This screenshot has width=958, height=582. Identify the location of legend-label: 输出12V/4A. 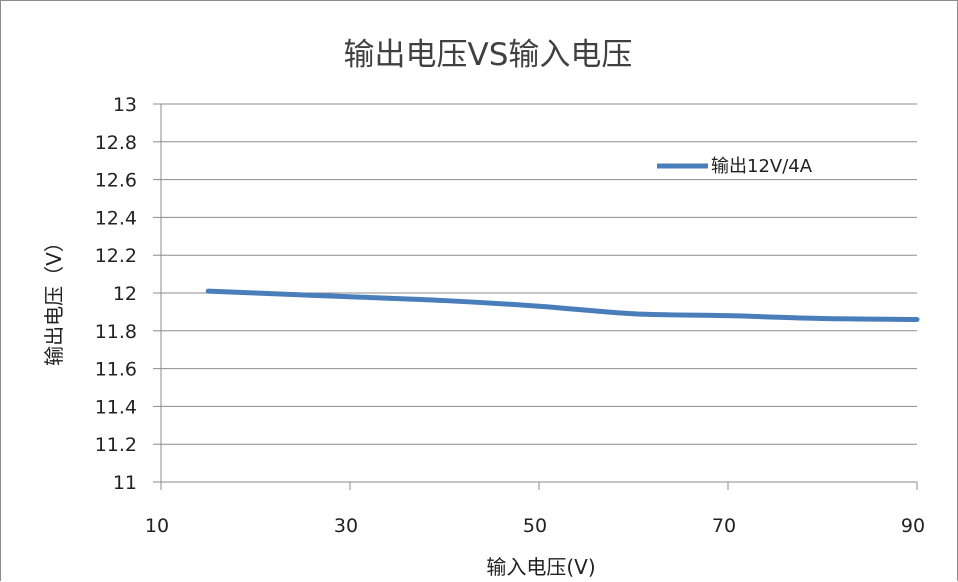
(762, 166).